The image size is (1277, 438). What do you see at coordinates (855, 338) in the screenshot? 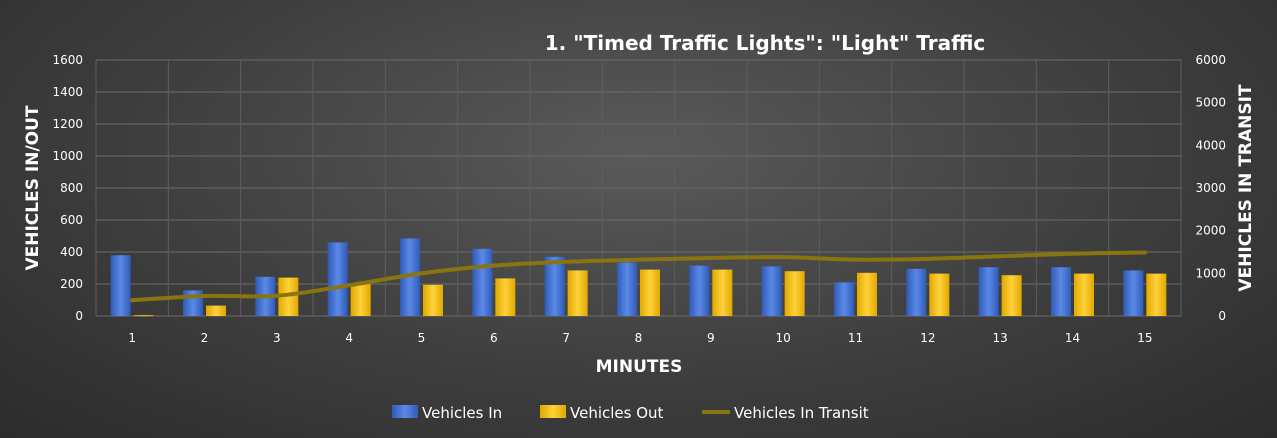
I see `x-tick-label: 11` at bounding box center [855, 338].